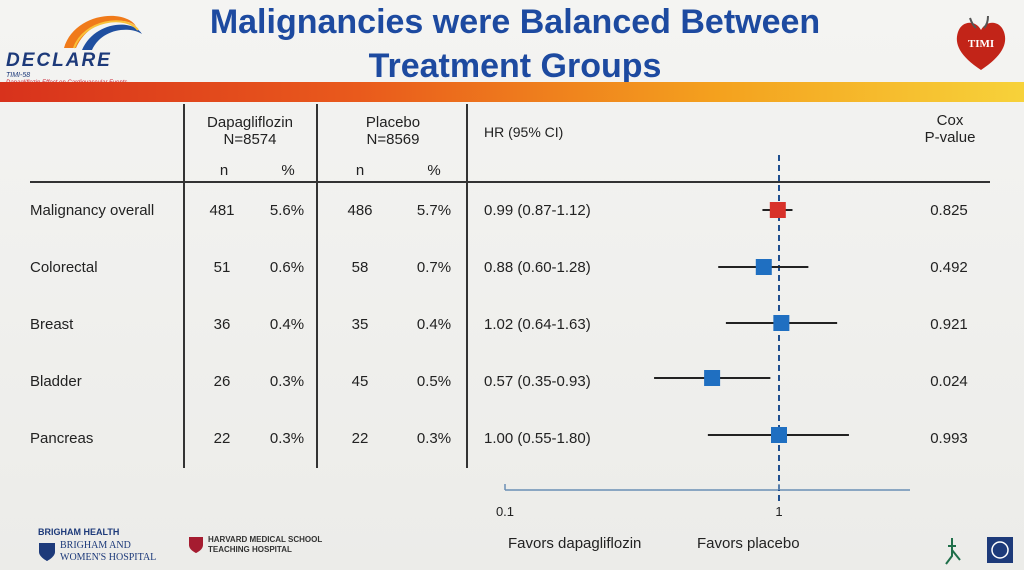  I want to click on dapa-n-total: N=8574, so click(250, 139).